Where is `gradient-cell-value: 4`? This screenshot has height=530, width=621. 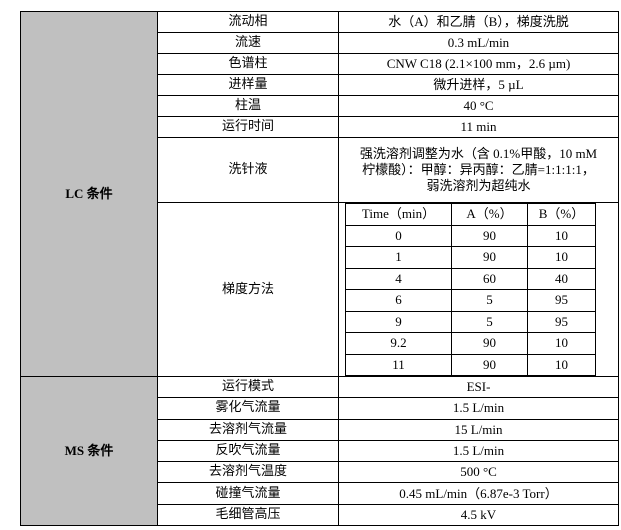 gradient-cell-value: 4 is located at coordinates (398, 278).